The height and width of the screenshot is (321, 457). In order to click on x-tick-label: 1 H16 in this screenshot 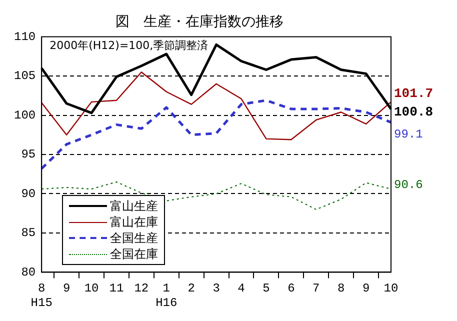, I will do `click(167, 296)`.